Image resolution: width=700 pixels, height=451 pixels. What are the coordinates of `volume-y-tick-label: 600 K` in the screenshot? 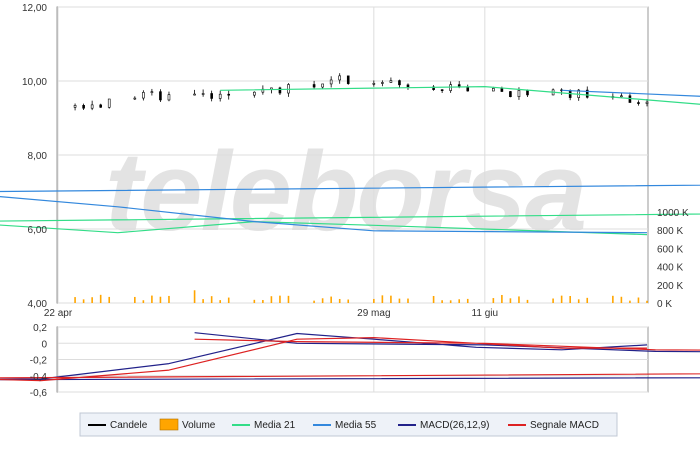 It's located at (670, 249).